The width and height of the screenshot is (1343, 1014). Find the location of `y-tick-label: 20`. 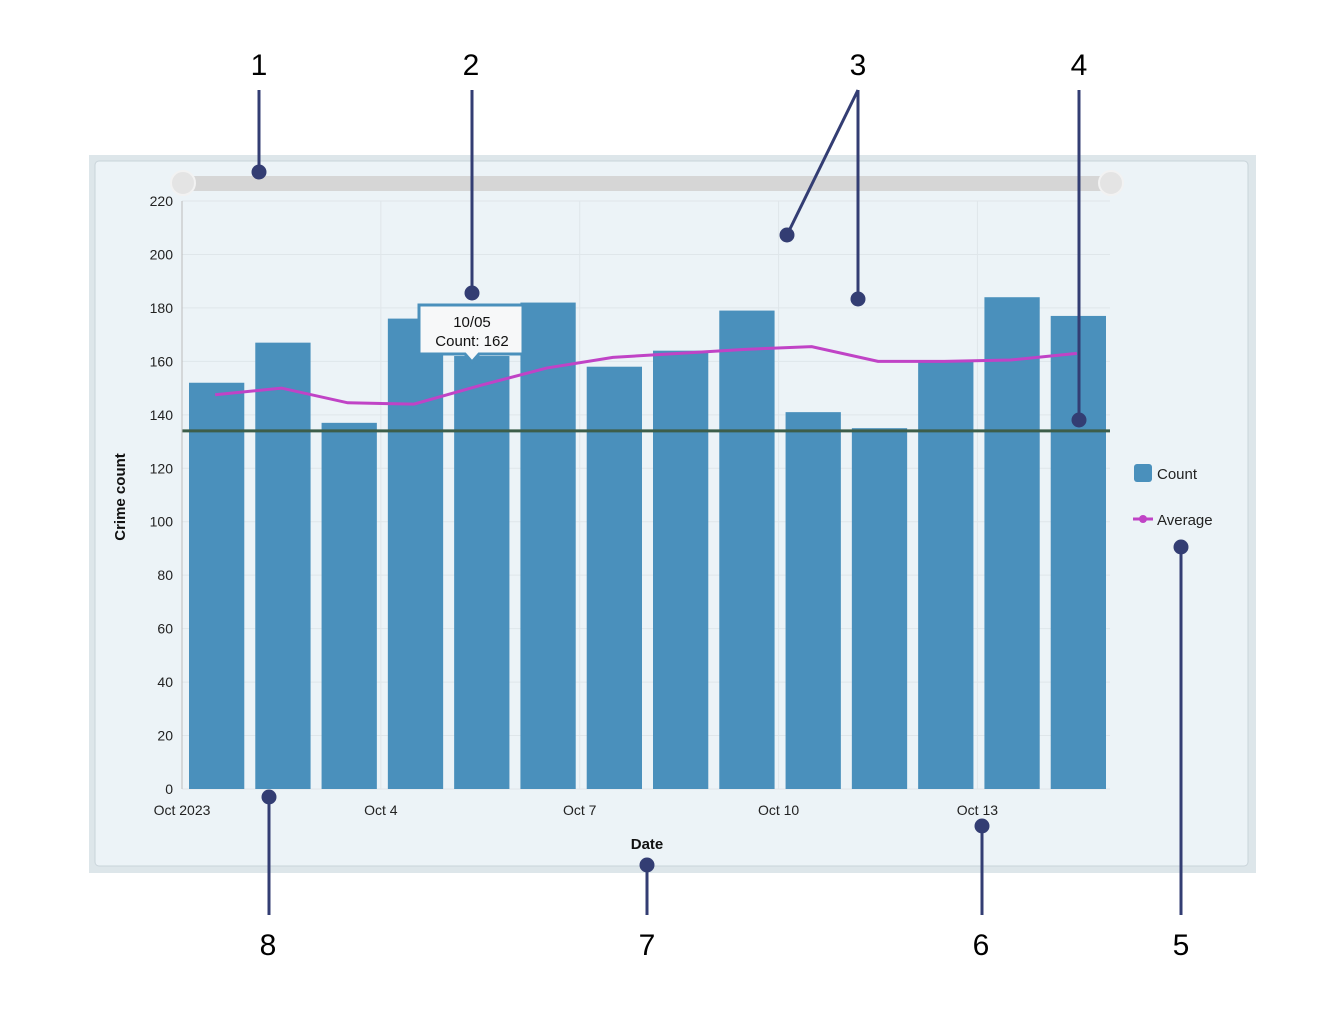

y-tick-label: 20 is located at coordinates (165, 736).